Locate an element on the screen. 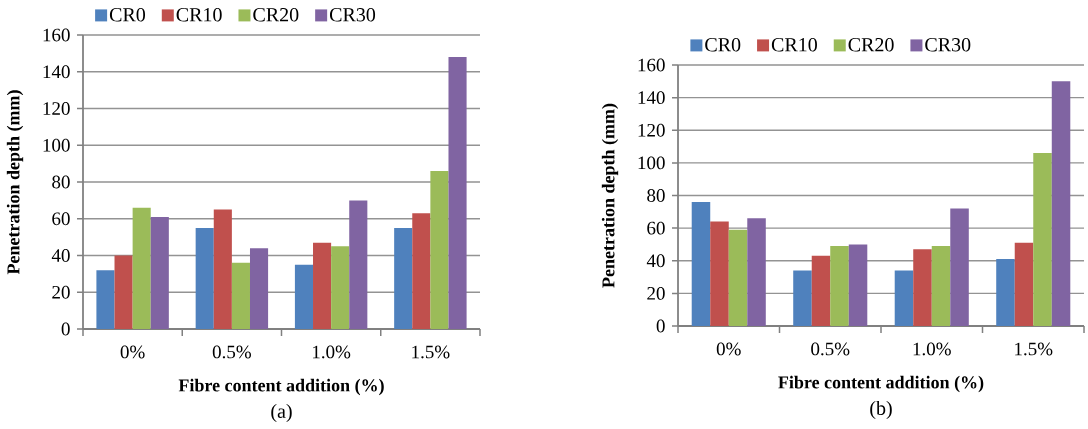 The height and width of the screenshot is (429, 1088). text: (a) is located at coordinates (281, 413).